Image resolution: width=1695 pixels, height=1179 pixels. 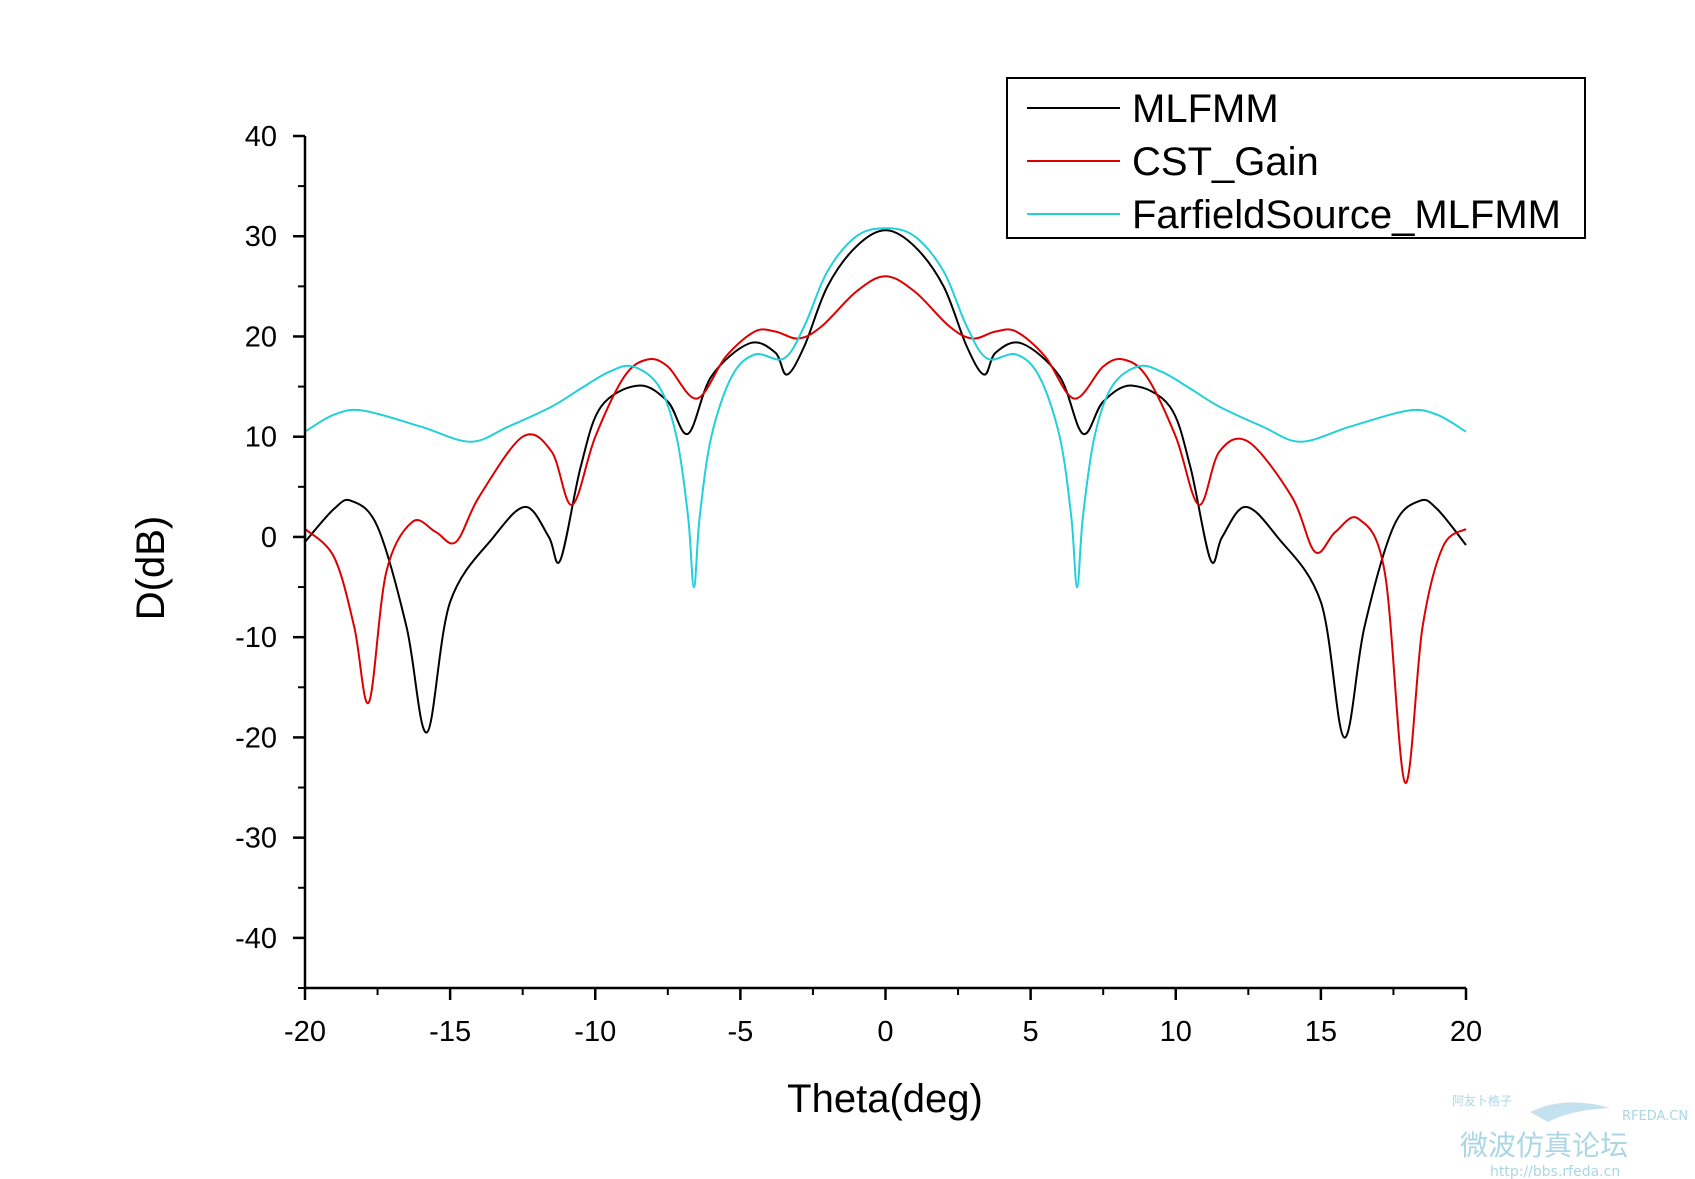 I want to click on y-tick-label: -20, so click(x=256, y=738).